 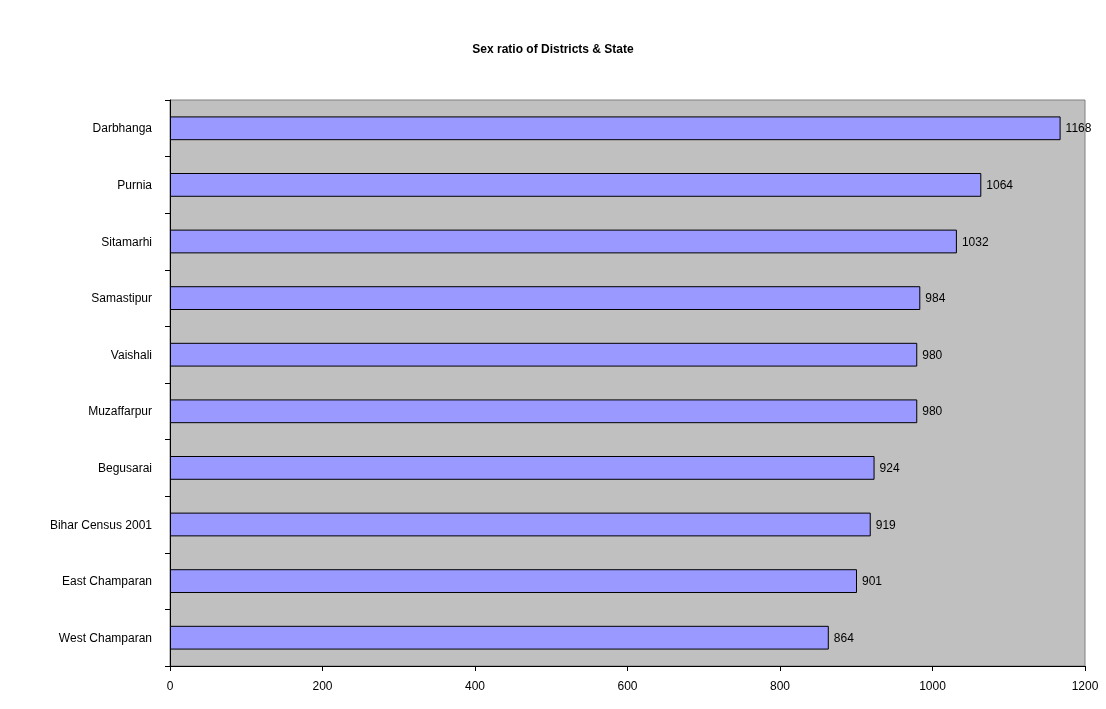 What do you see at coordinates (1078, 128) in the screenshot?
I see `data-label: 1168` at bounding box center [1078, 128].